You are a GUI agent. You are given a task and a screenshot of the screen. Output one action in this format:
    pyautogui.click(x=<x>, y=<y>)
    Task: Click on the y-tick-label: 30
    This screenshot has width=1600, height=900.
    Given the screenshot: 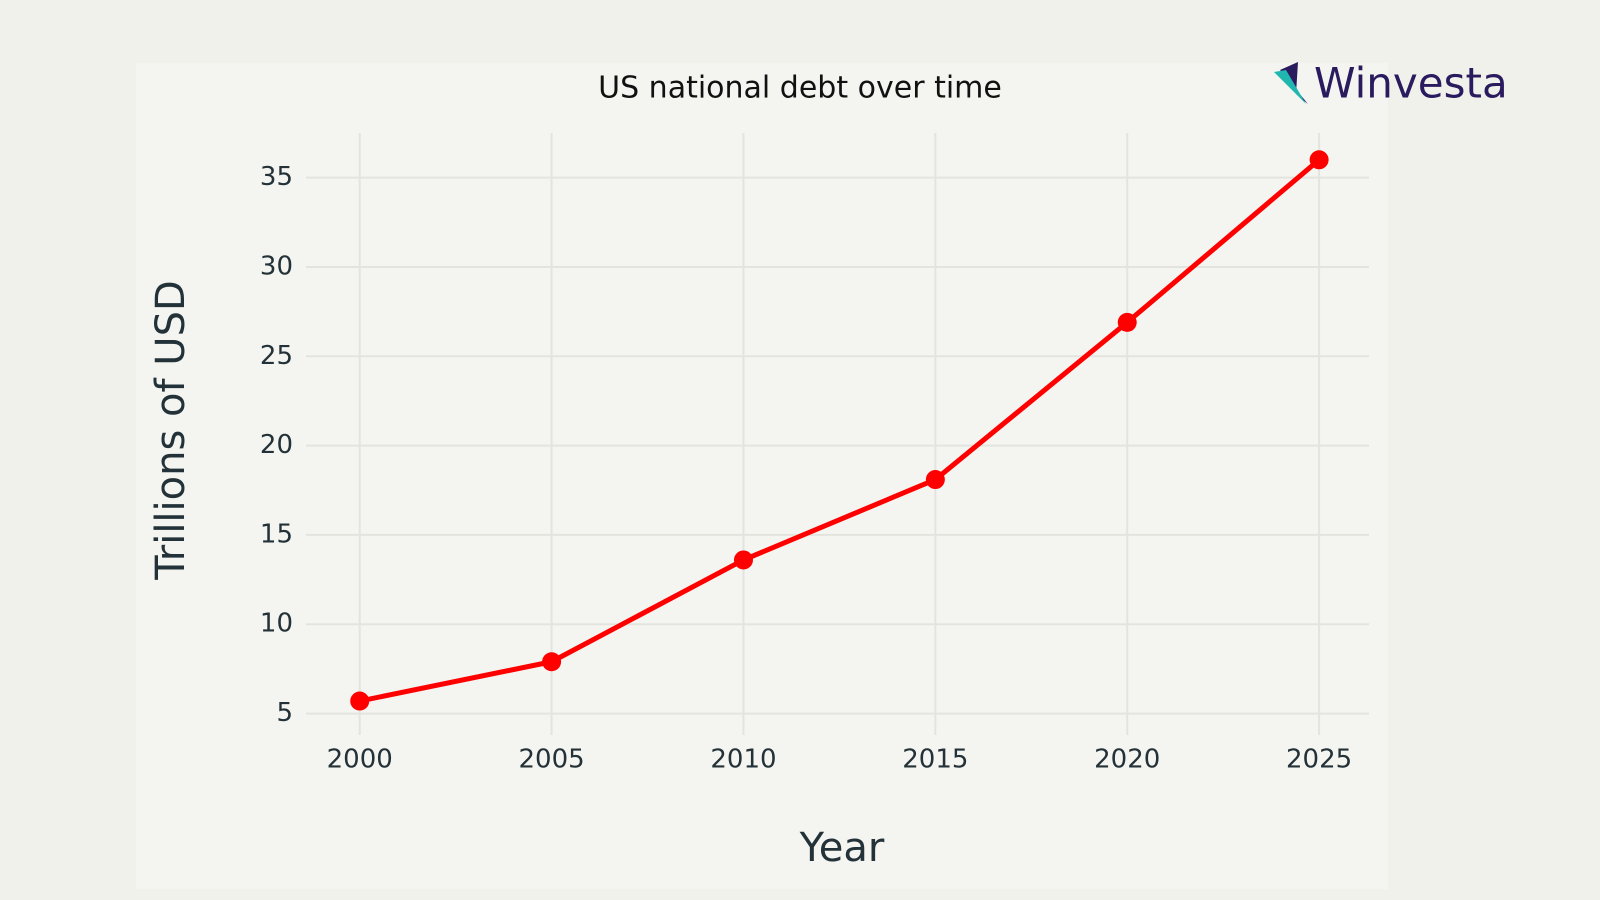 What is the action you would take?
    pyautogui.click(x=276, y=266)
    